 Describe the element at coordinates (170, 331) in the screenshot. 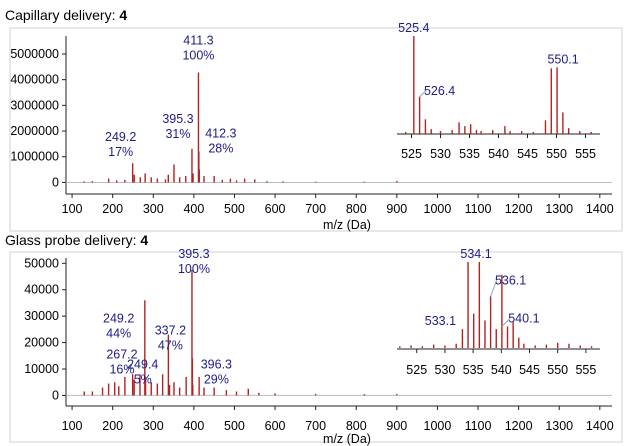

I see `peak-label-mz: 337.2` at that location.